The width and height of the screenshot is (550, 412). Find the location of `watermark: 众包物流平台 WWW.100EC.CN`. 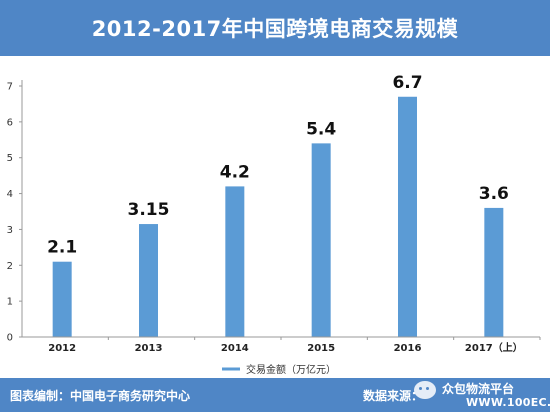

watermark: 众包物流平台 WWW.100EC.CN is located at coordinates (479, 395).